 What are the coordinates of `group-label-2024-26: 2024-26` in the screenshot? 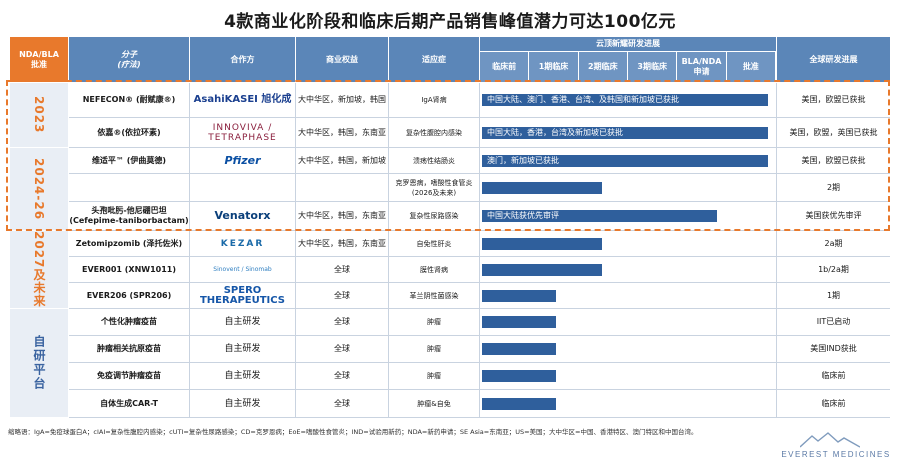 It's located at (39, 189).